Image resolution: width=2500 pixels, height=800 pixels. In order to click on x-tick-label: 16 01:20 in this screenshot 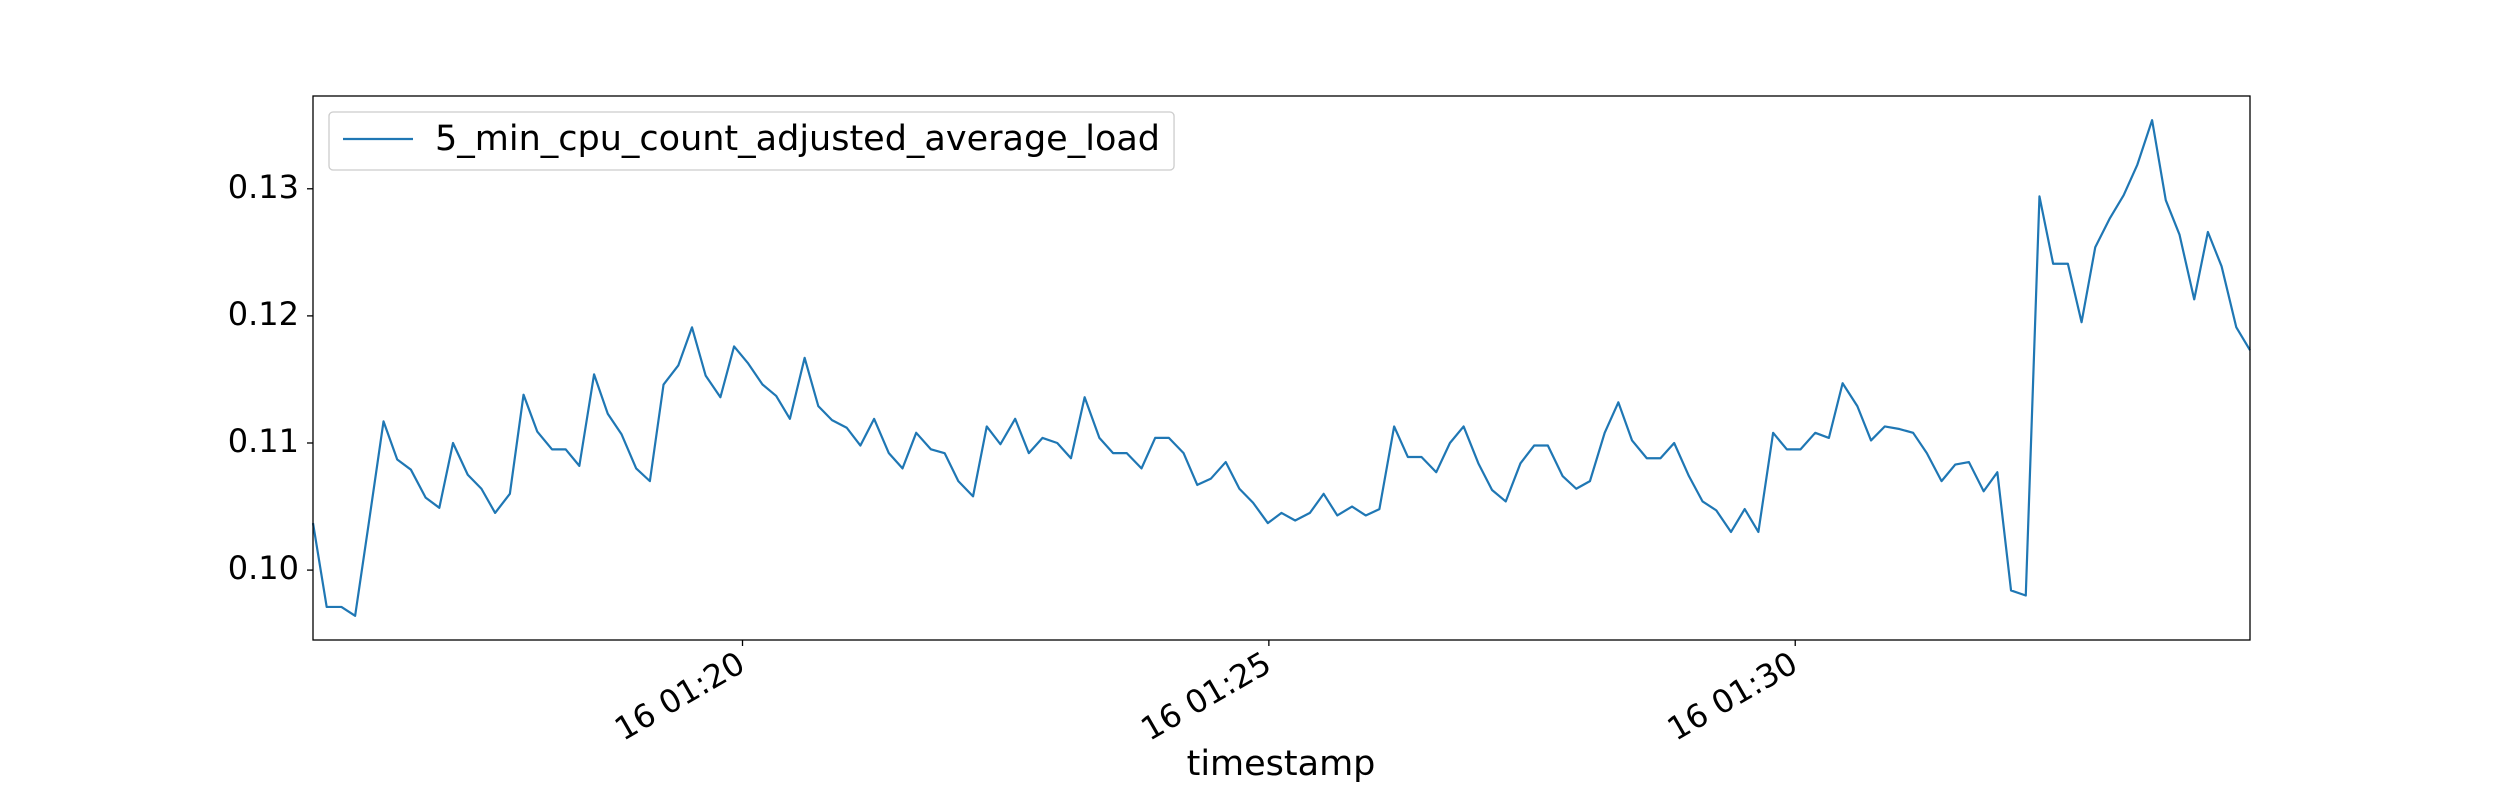, I will do `click(679, 696)`.